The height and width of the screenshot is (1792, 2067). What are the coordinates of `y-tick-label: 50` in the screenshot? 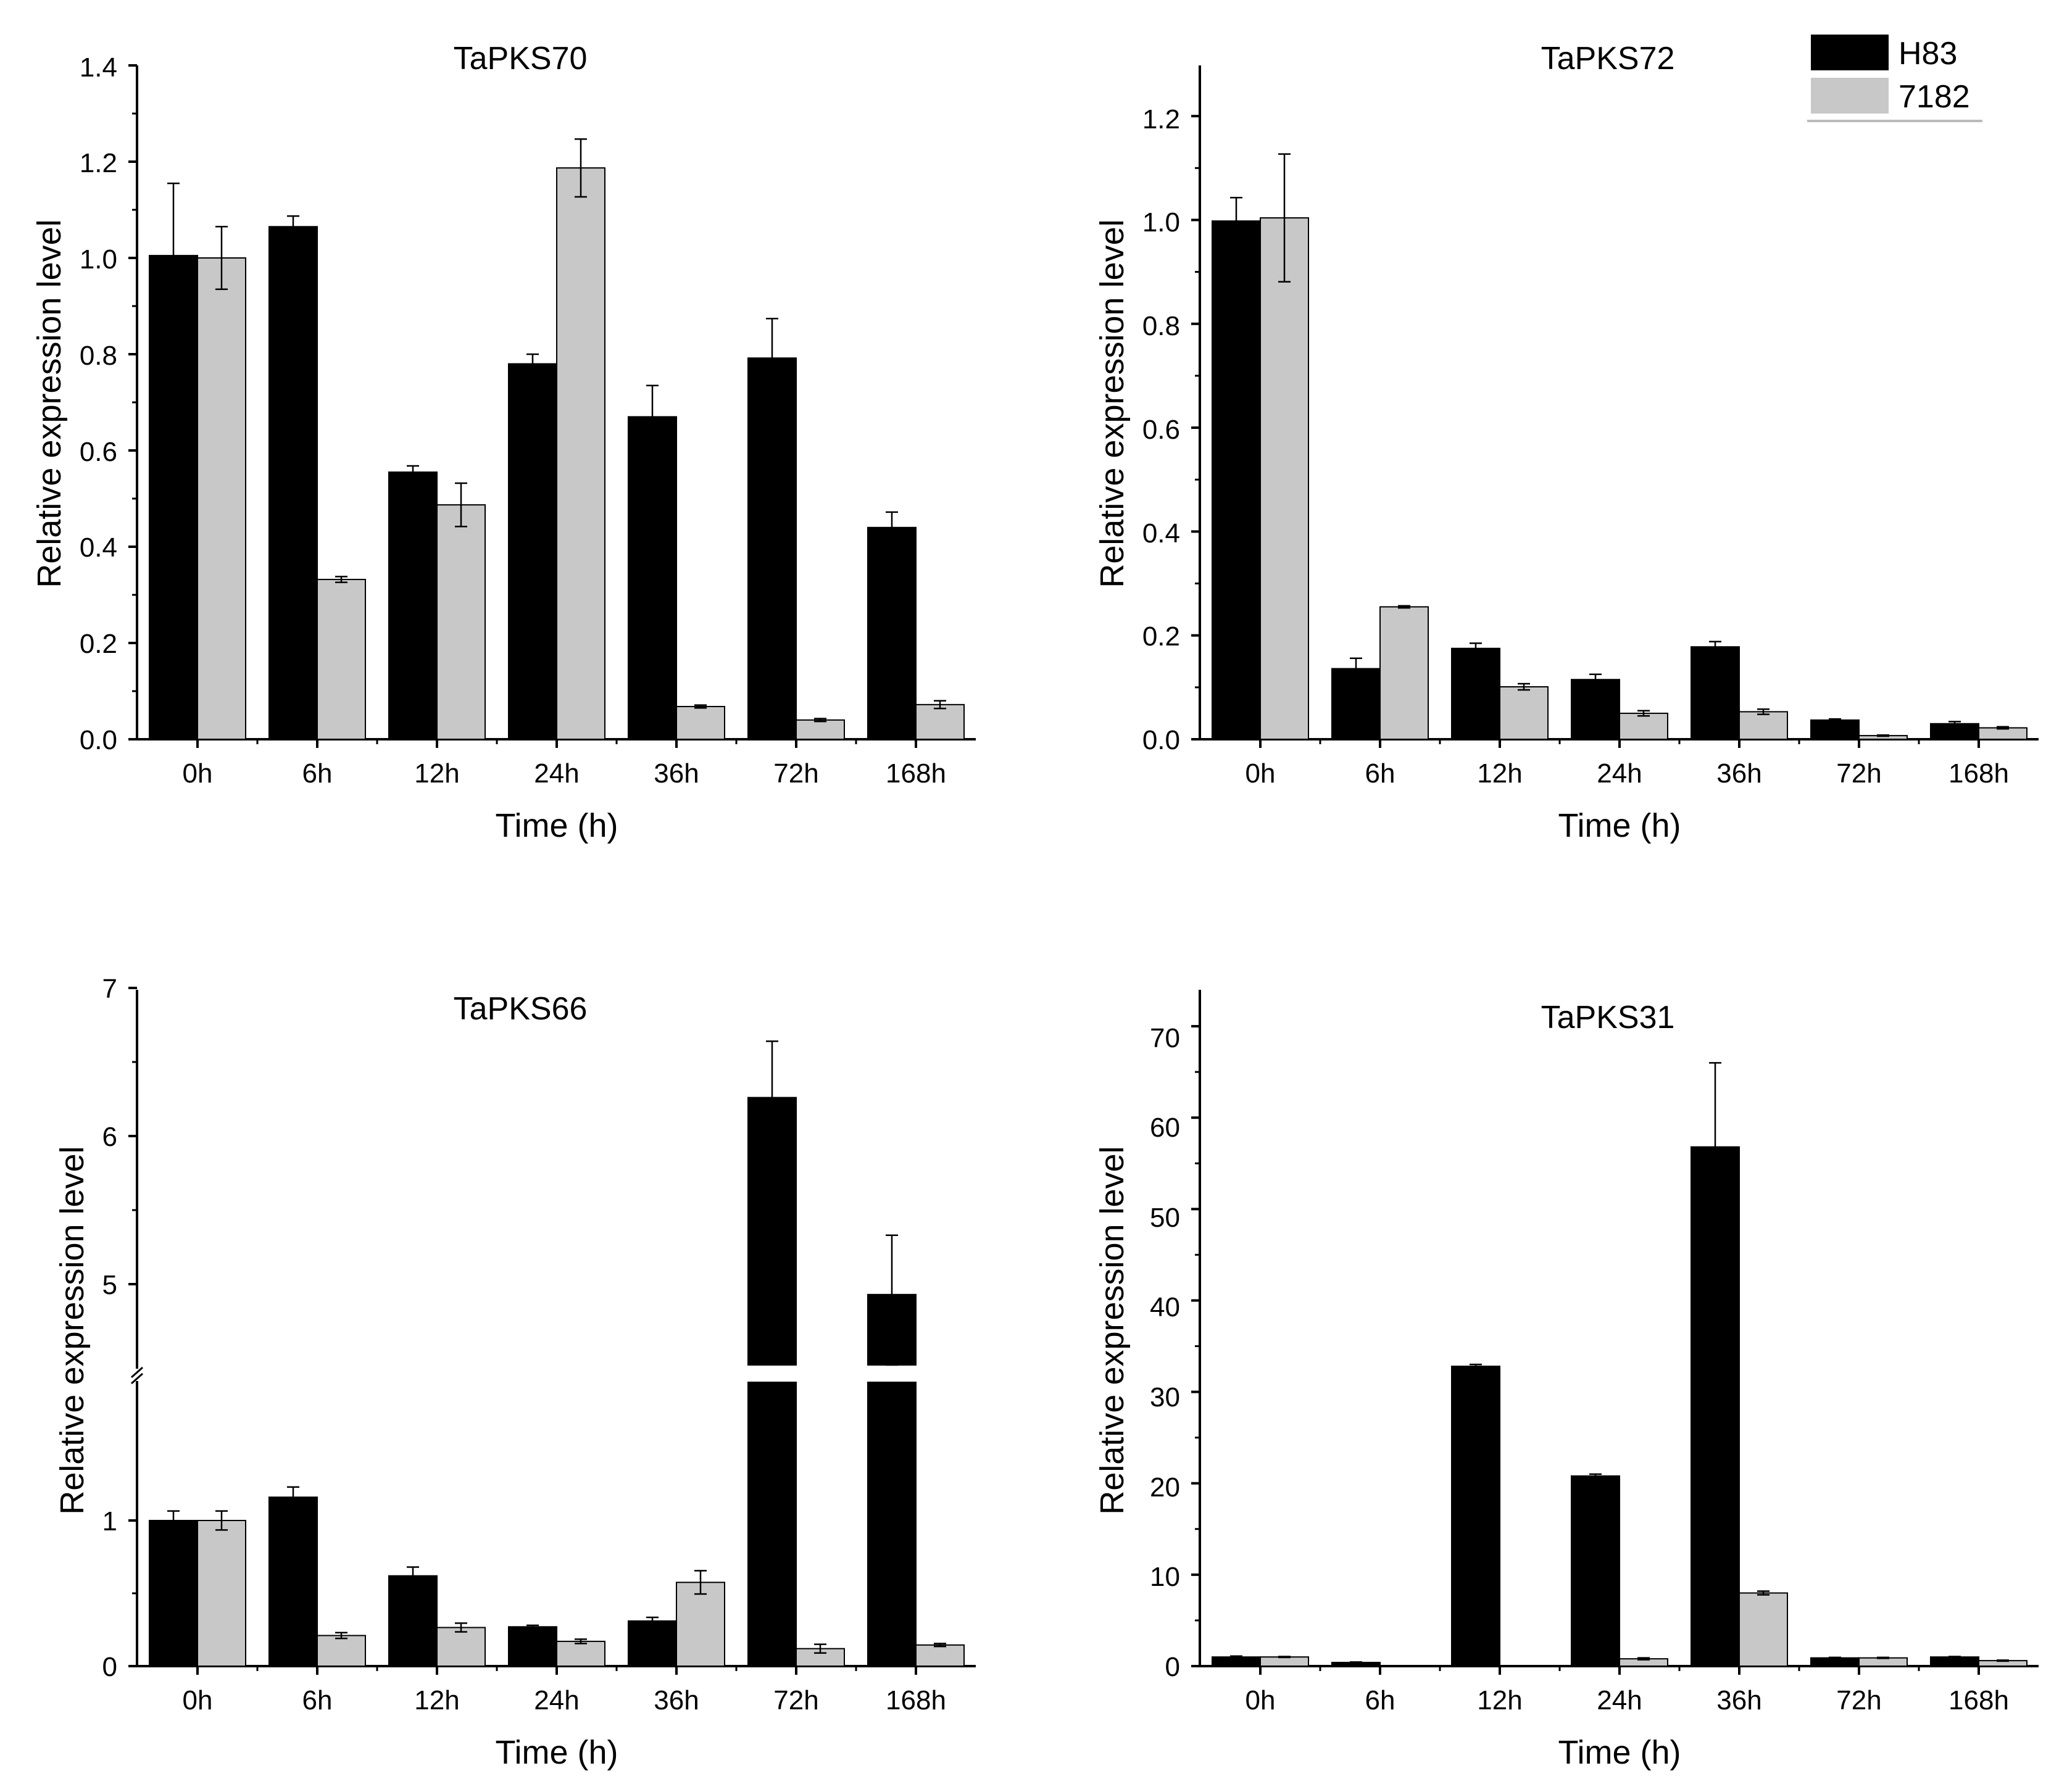 It's located at (1165, 1218).